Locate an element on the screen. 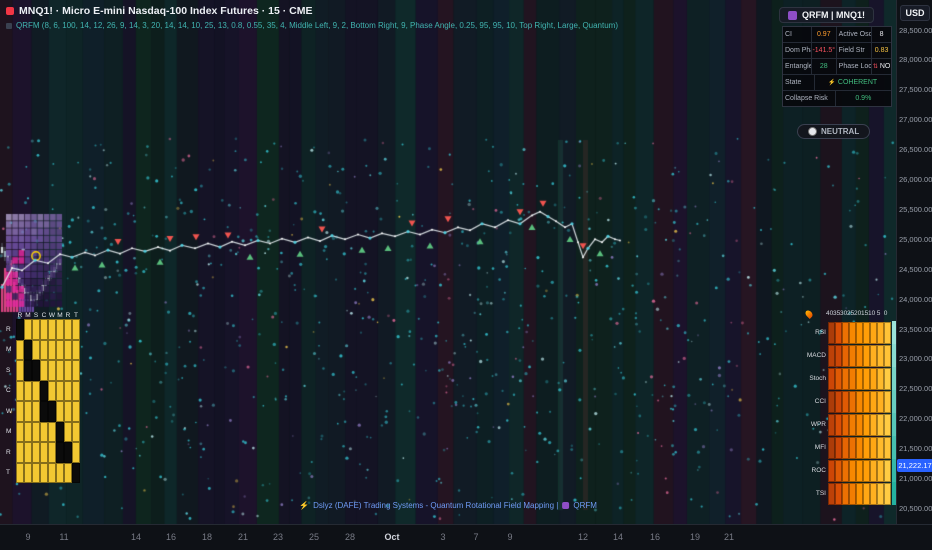 The width and height of the screenshot is (932, 550). info-panel-row: CI 0.97 Active Osc 8 is located at coordinates (837, 35).